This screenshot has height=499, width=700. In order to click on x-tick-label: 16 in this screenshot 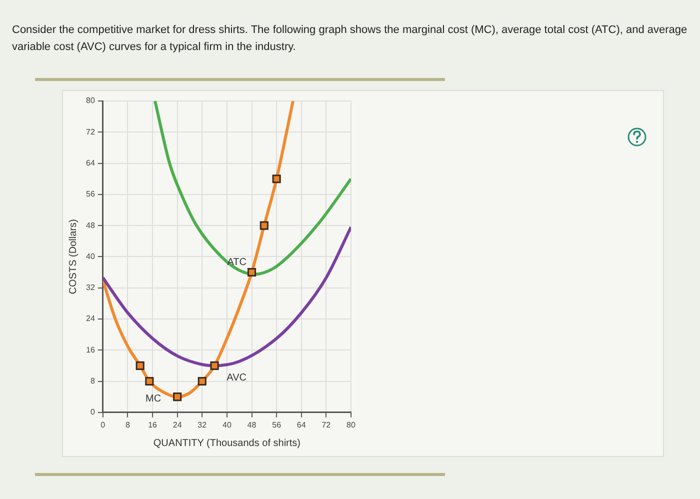, I will do `click(153, 425)`.